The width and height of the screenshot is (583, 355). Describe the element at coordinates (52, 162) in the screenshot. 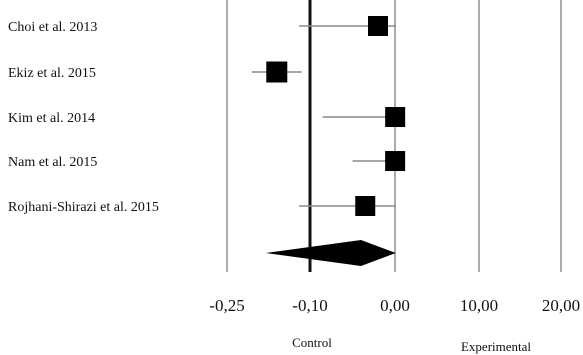

I see `study-label: Nam et al. 2015` at that location.